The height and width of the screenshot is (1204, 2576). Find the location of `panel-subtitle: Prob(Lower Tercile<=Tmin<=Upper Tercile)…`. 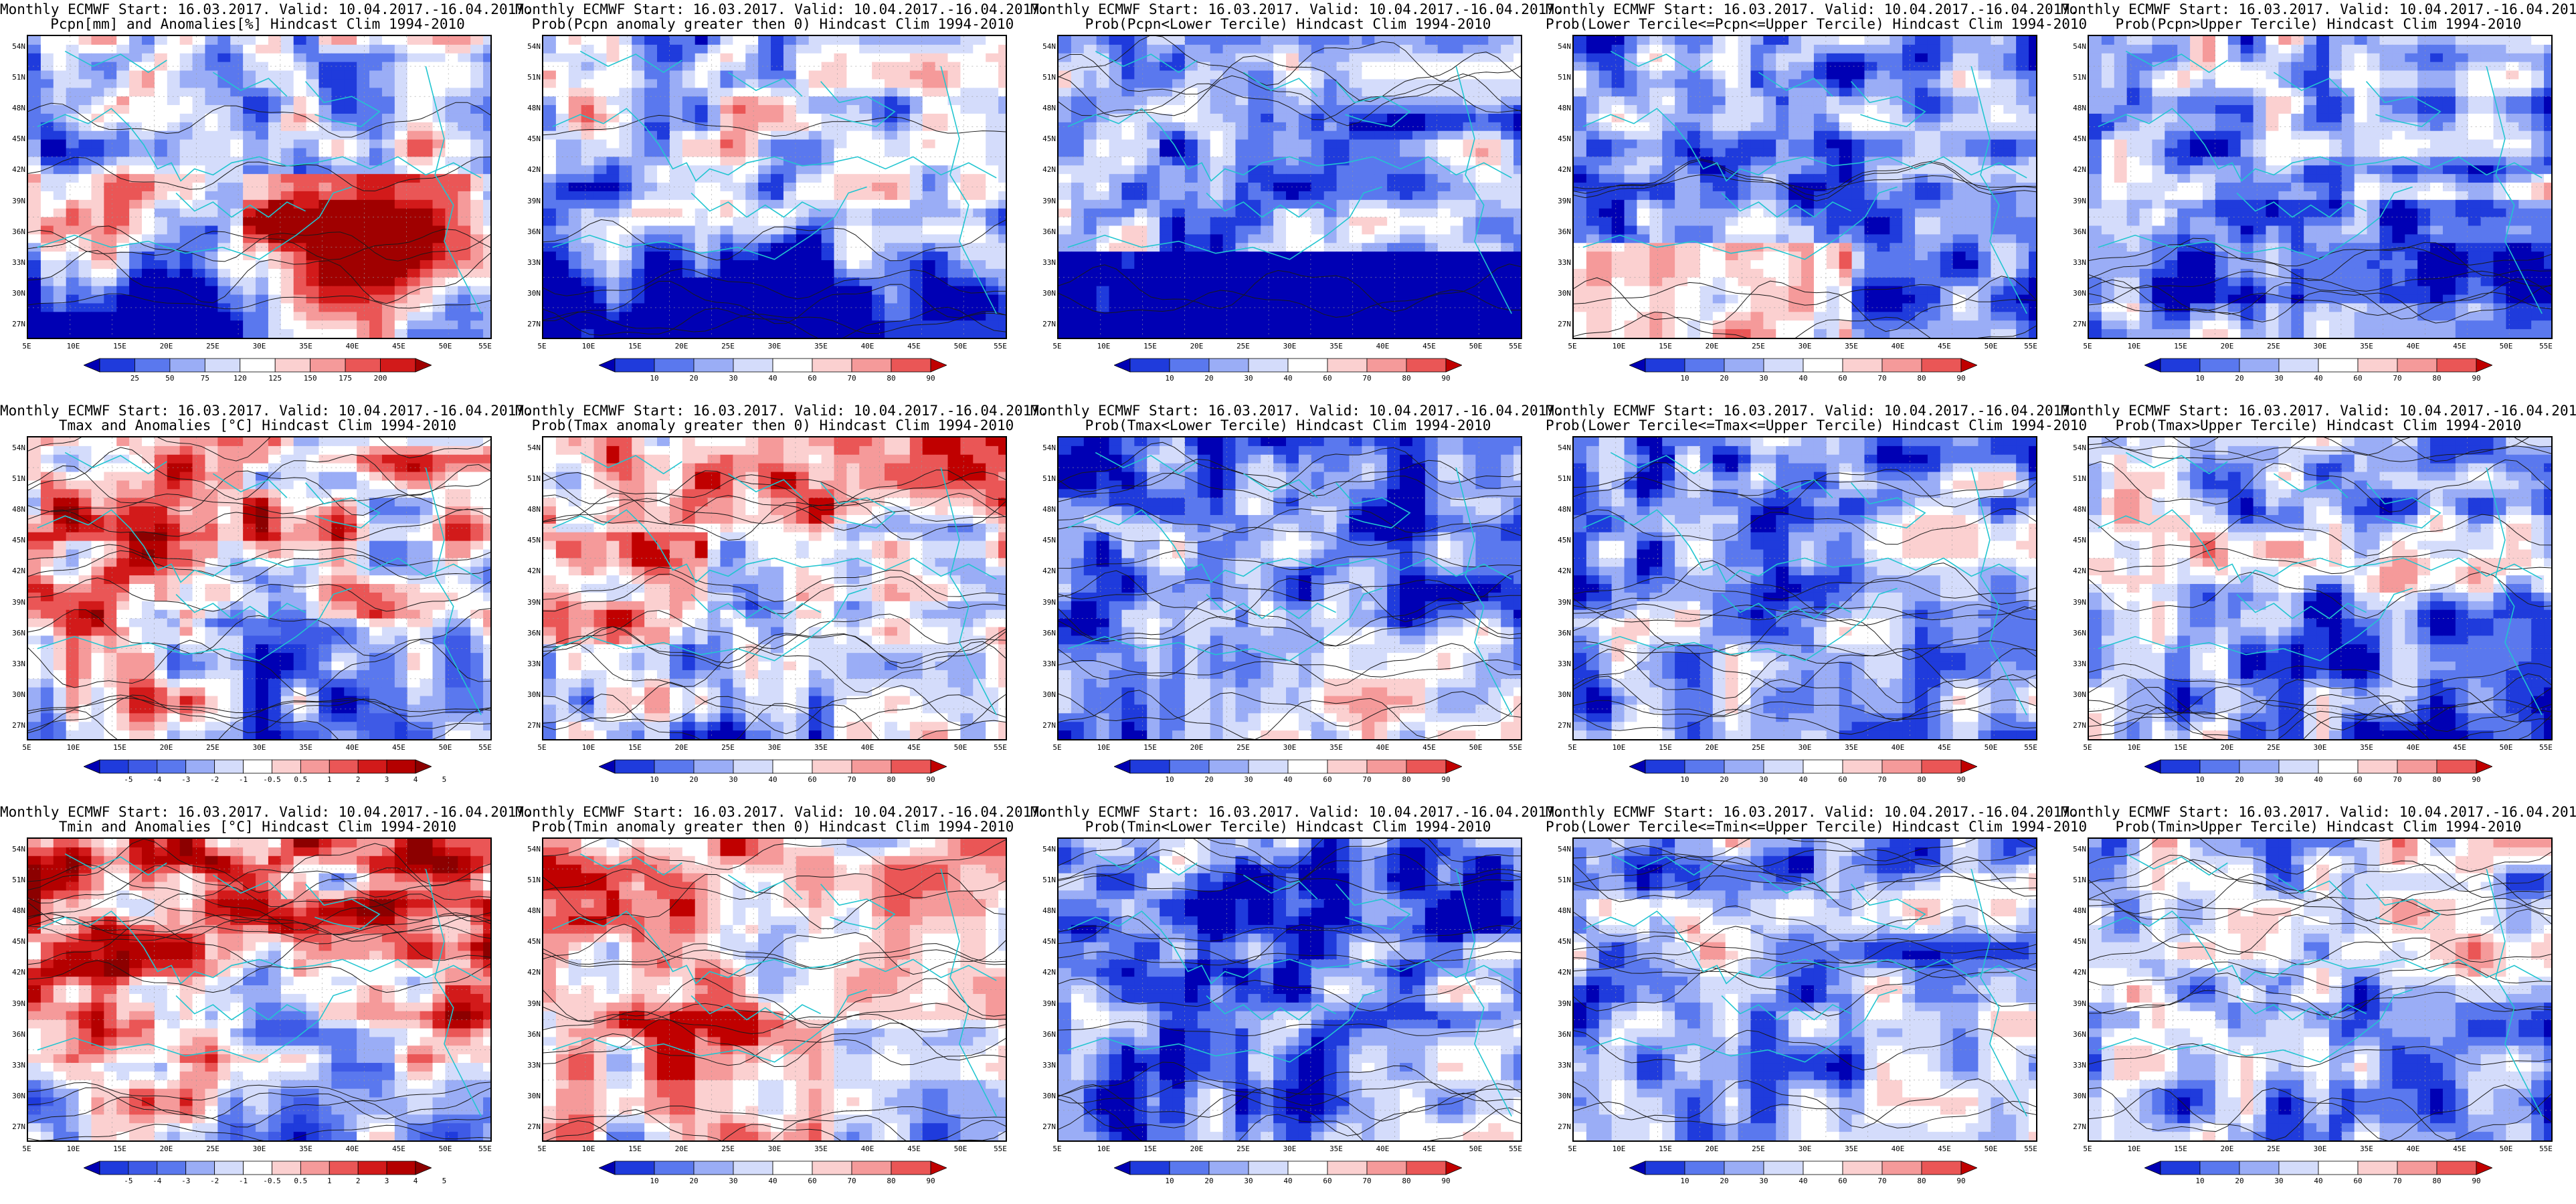

panel-subtitle: Prob(Lower Tercile<=Tmin<=Upper Tercile)… is located at coordinates (1816, 827).